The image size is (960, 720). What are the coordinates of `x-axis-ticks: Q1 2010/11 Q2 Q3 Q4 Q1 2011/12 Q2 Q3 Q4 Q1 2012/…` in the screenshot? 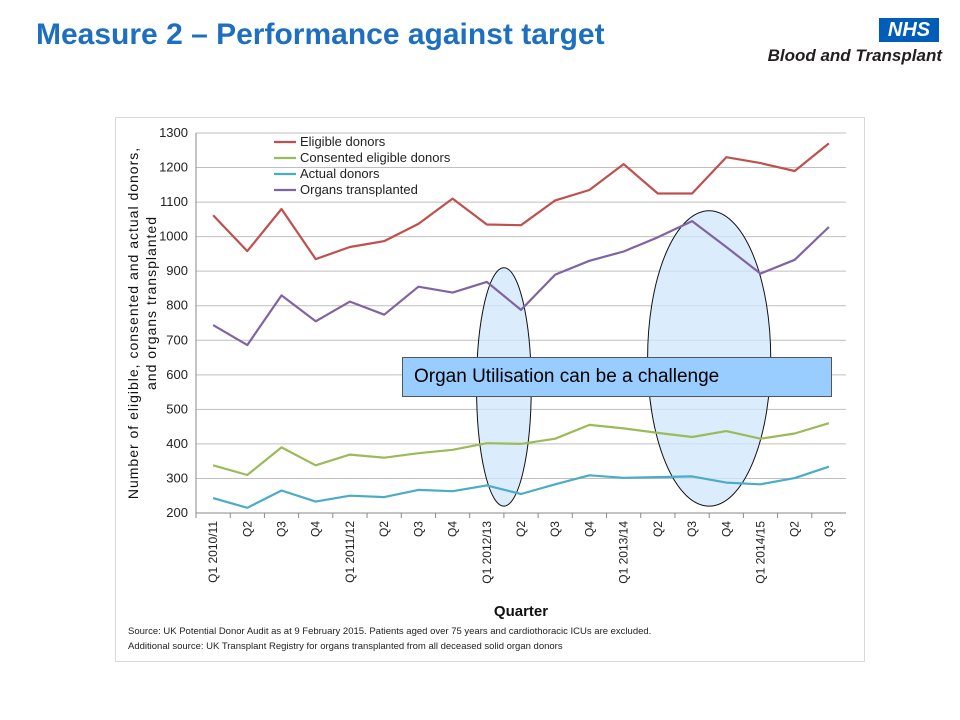 It's located at (515, 548).